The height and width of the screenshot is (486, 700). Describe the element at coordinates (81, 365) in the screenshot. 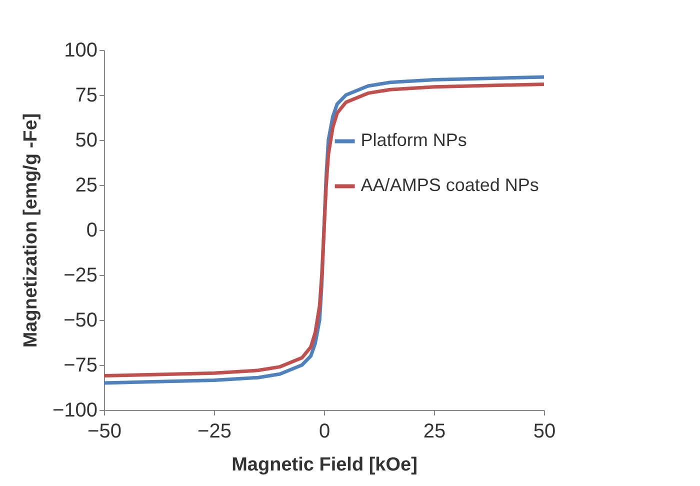

I see `y-tick-label: −75` at that location.